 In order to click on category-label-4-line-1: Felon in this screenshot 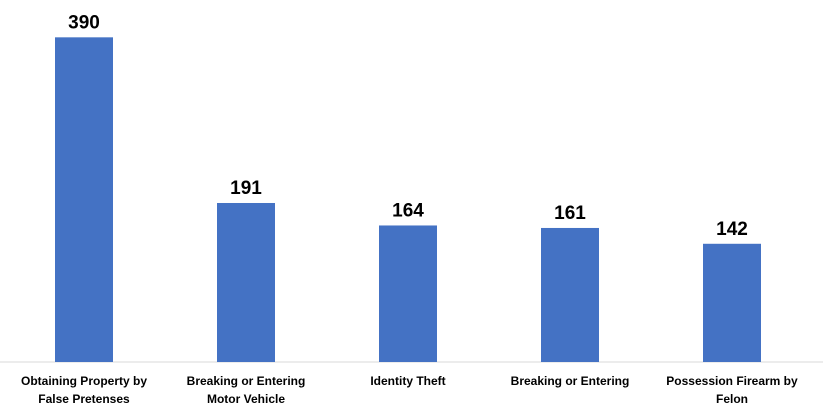, I will do `click(732, 399)`.